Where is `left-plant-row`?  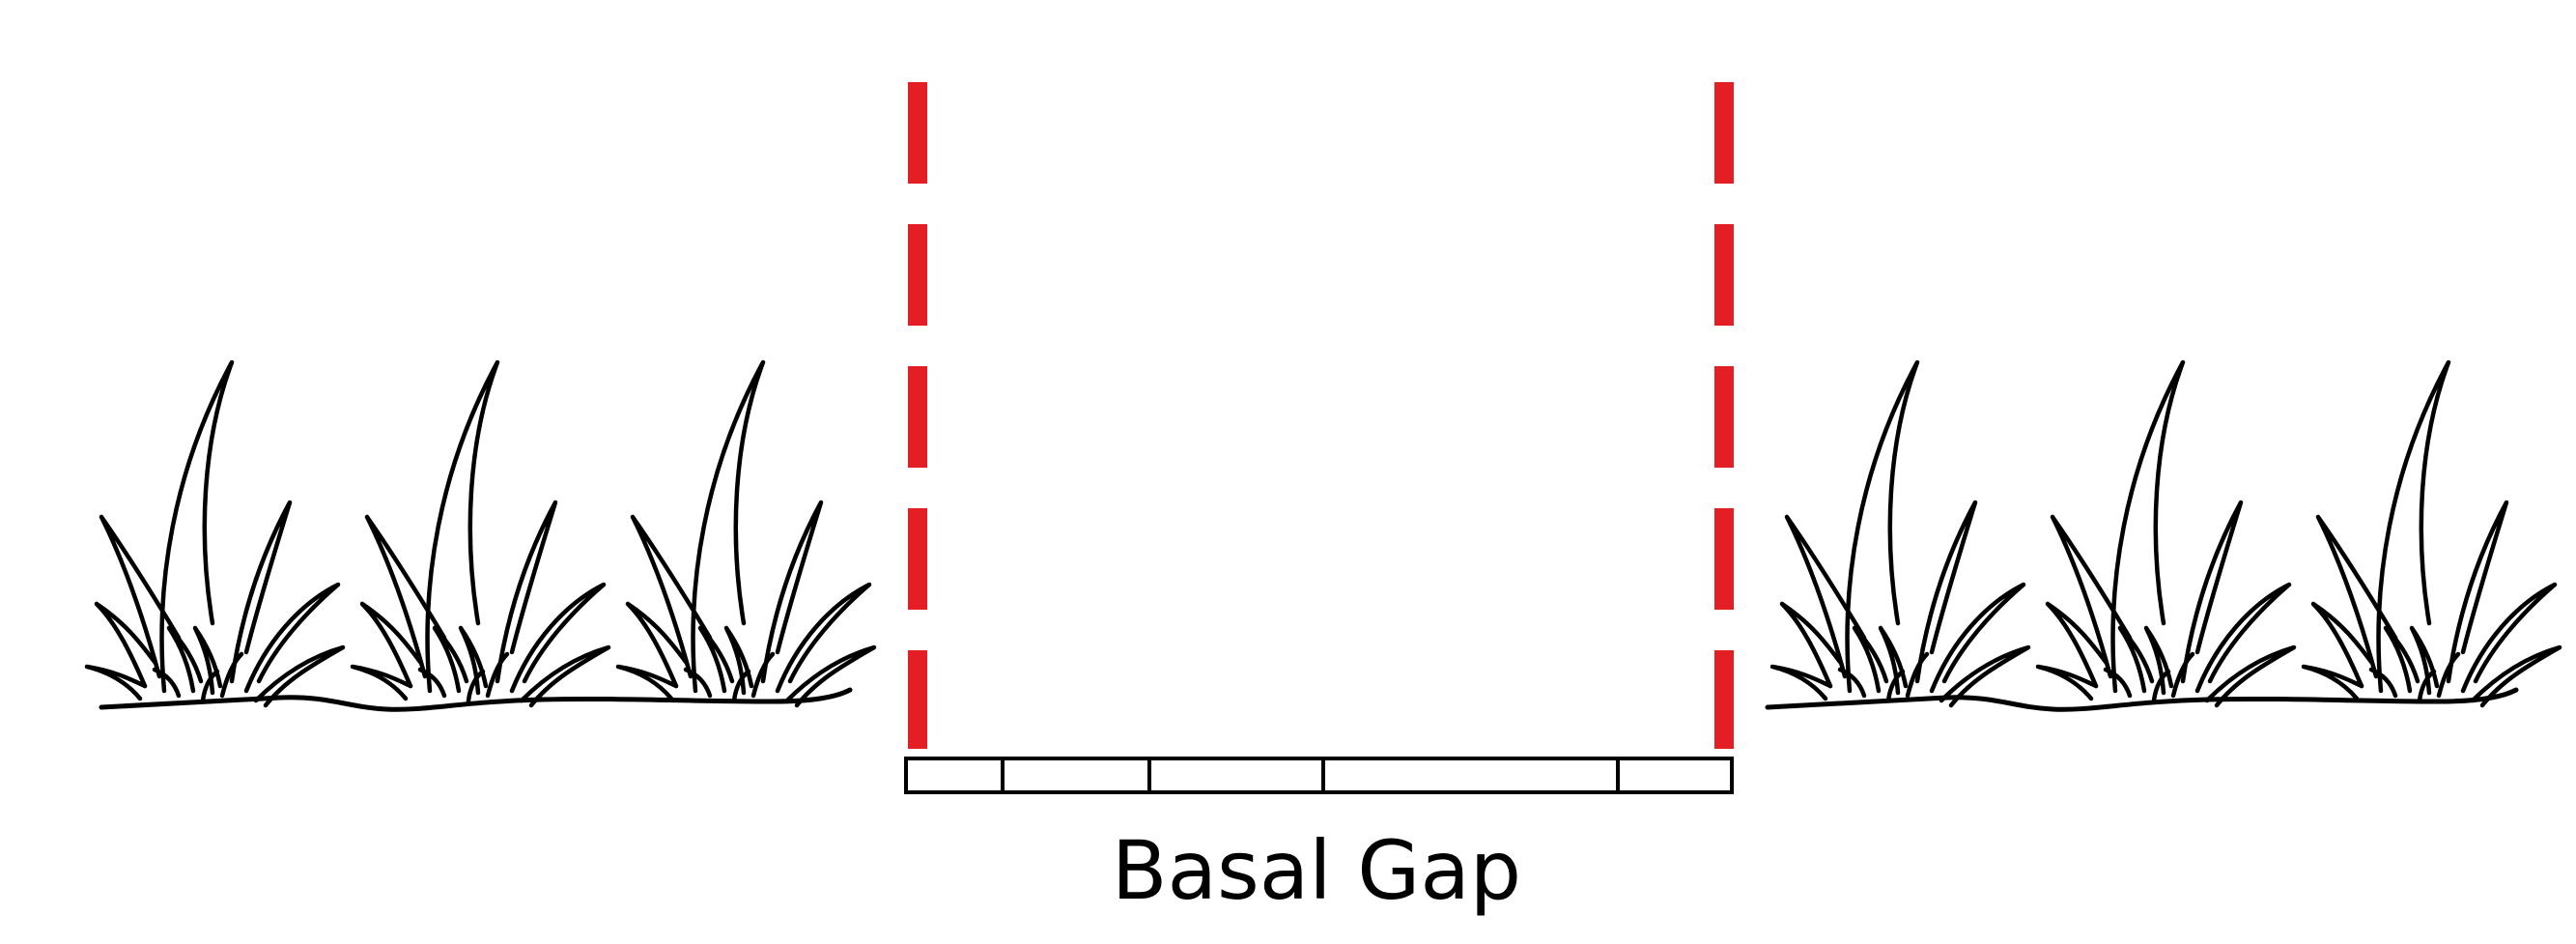
left-plant-row is located at coordinates (480, 535).